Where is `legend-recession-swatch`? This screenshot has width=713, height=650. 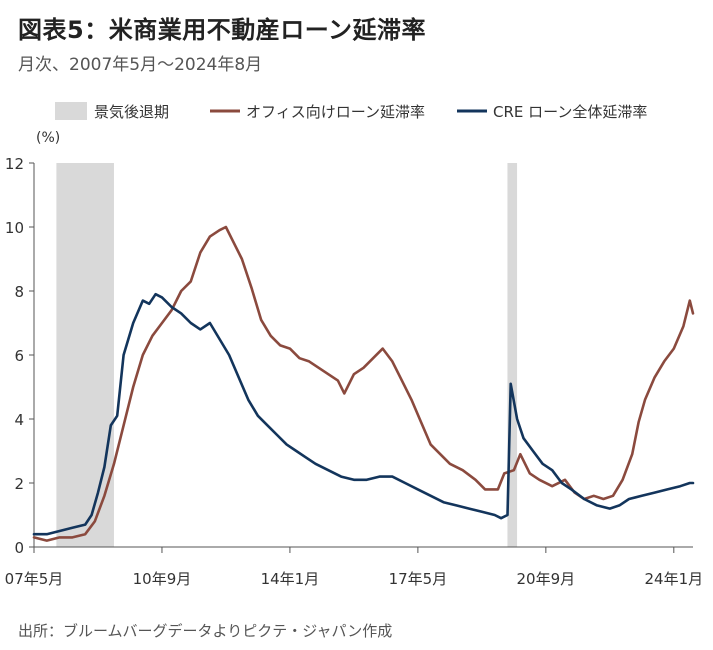
legend-recession-swatch is located at coordinates (71, 111).